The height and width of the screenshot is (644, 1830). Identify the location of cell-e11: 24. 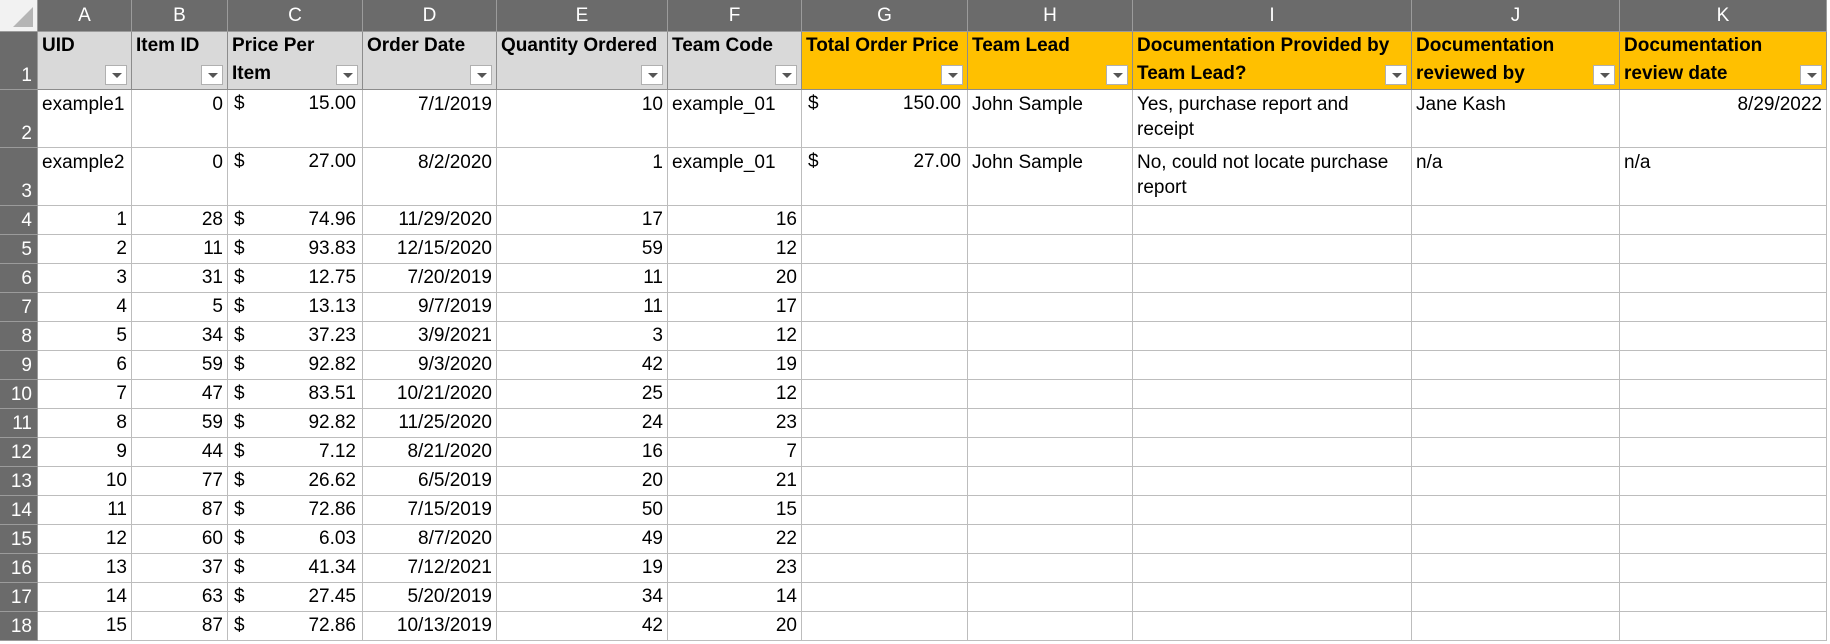
(582, 423).